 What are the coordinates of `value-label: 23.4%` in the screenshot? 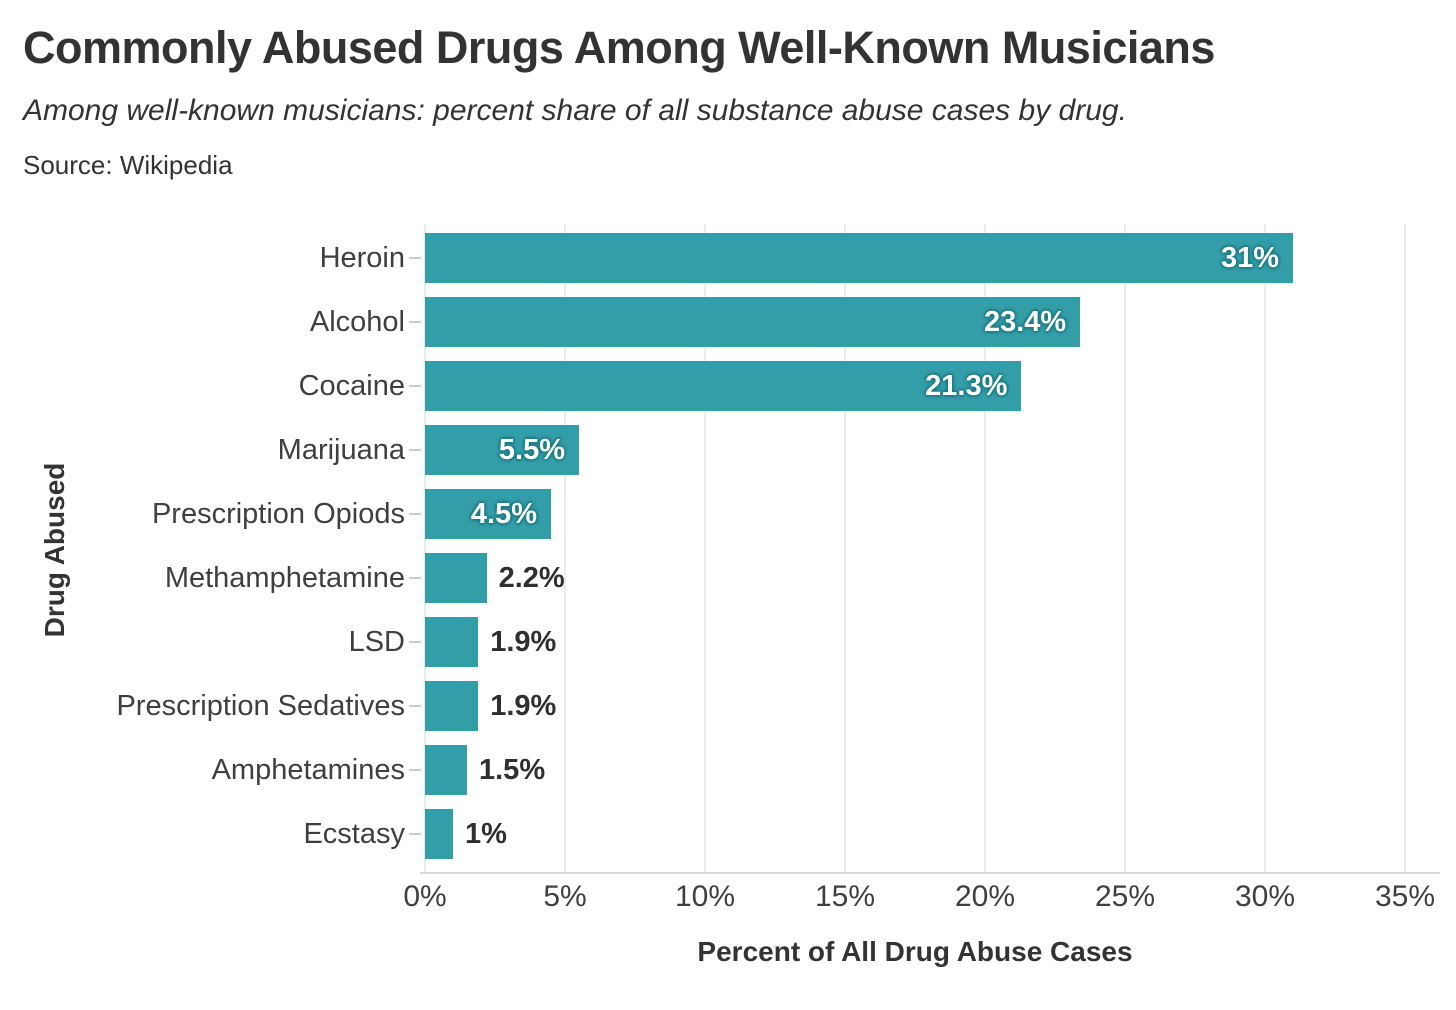 It's located at (1025, 322).